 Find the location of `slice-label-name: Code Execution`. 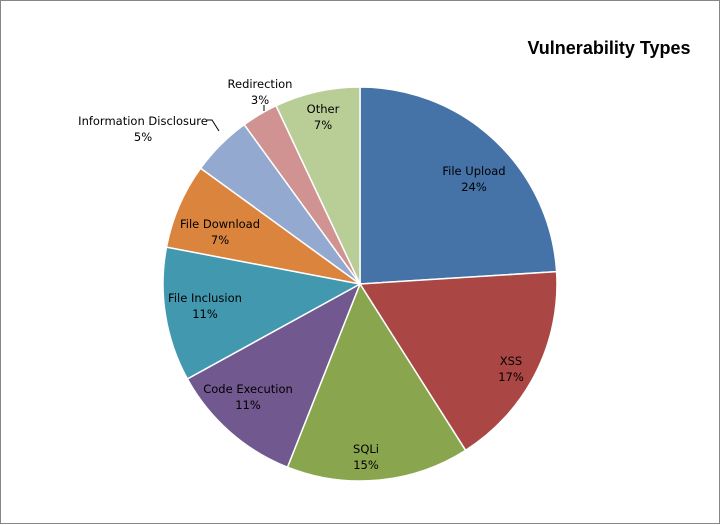

slice-label-name: Code Execution is located at coordinates (248, 389).